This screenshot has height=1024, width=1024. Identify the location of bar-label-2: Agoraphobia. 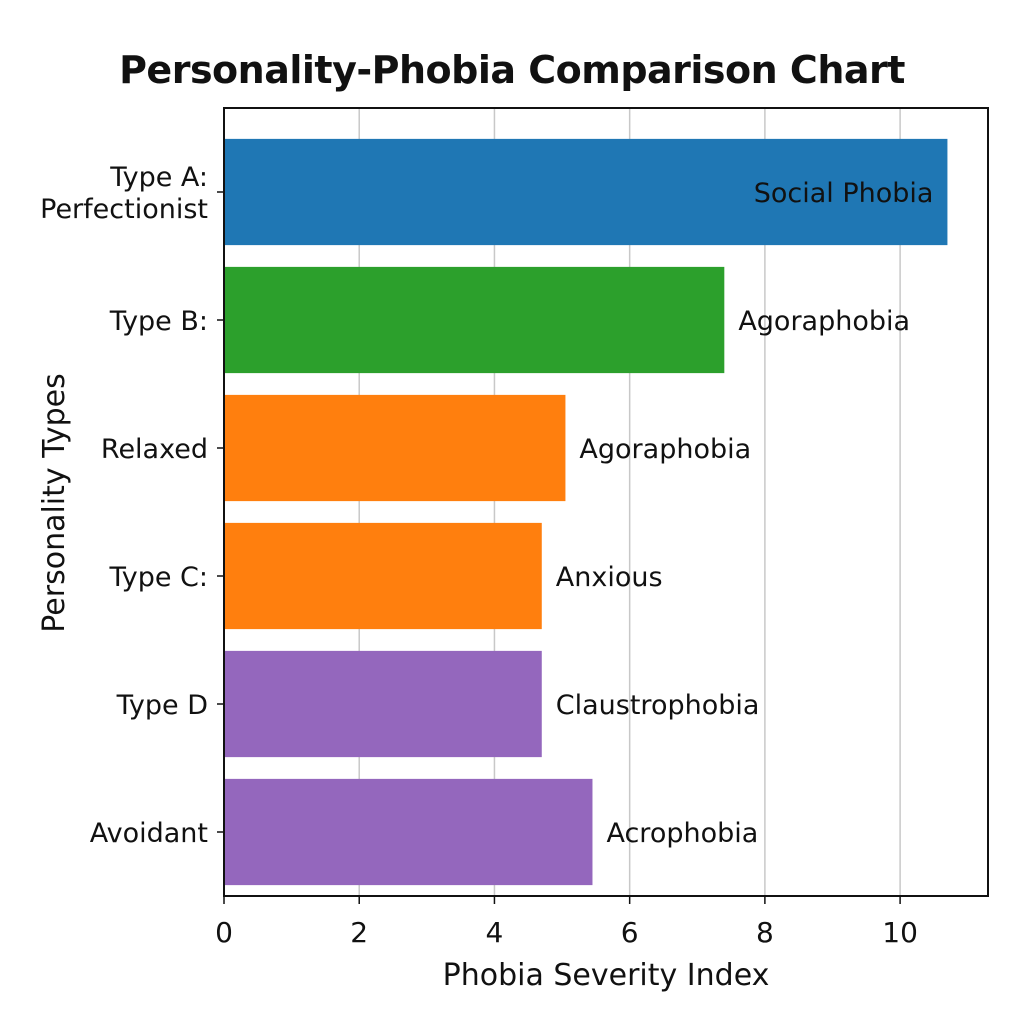
(665, 449).